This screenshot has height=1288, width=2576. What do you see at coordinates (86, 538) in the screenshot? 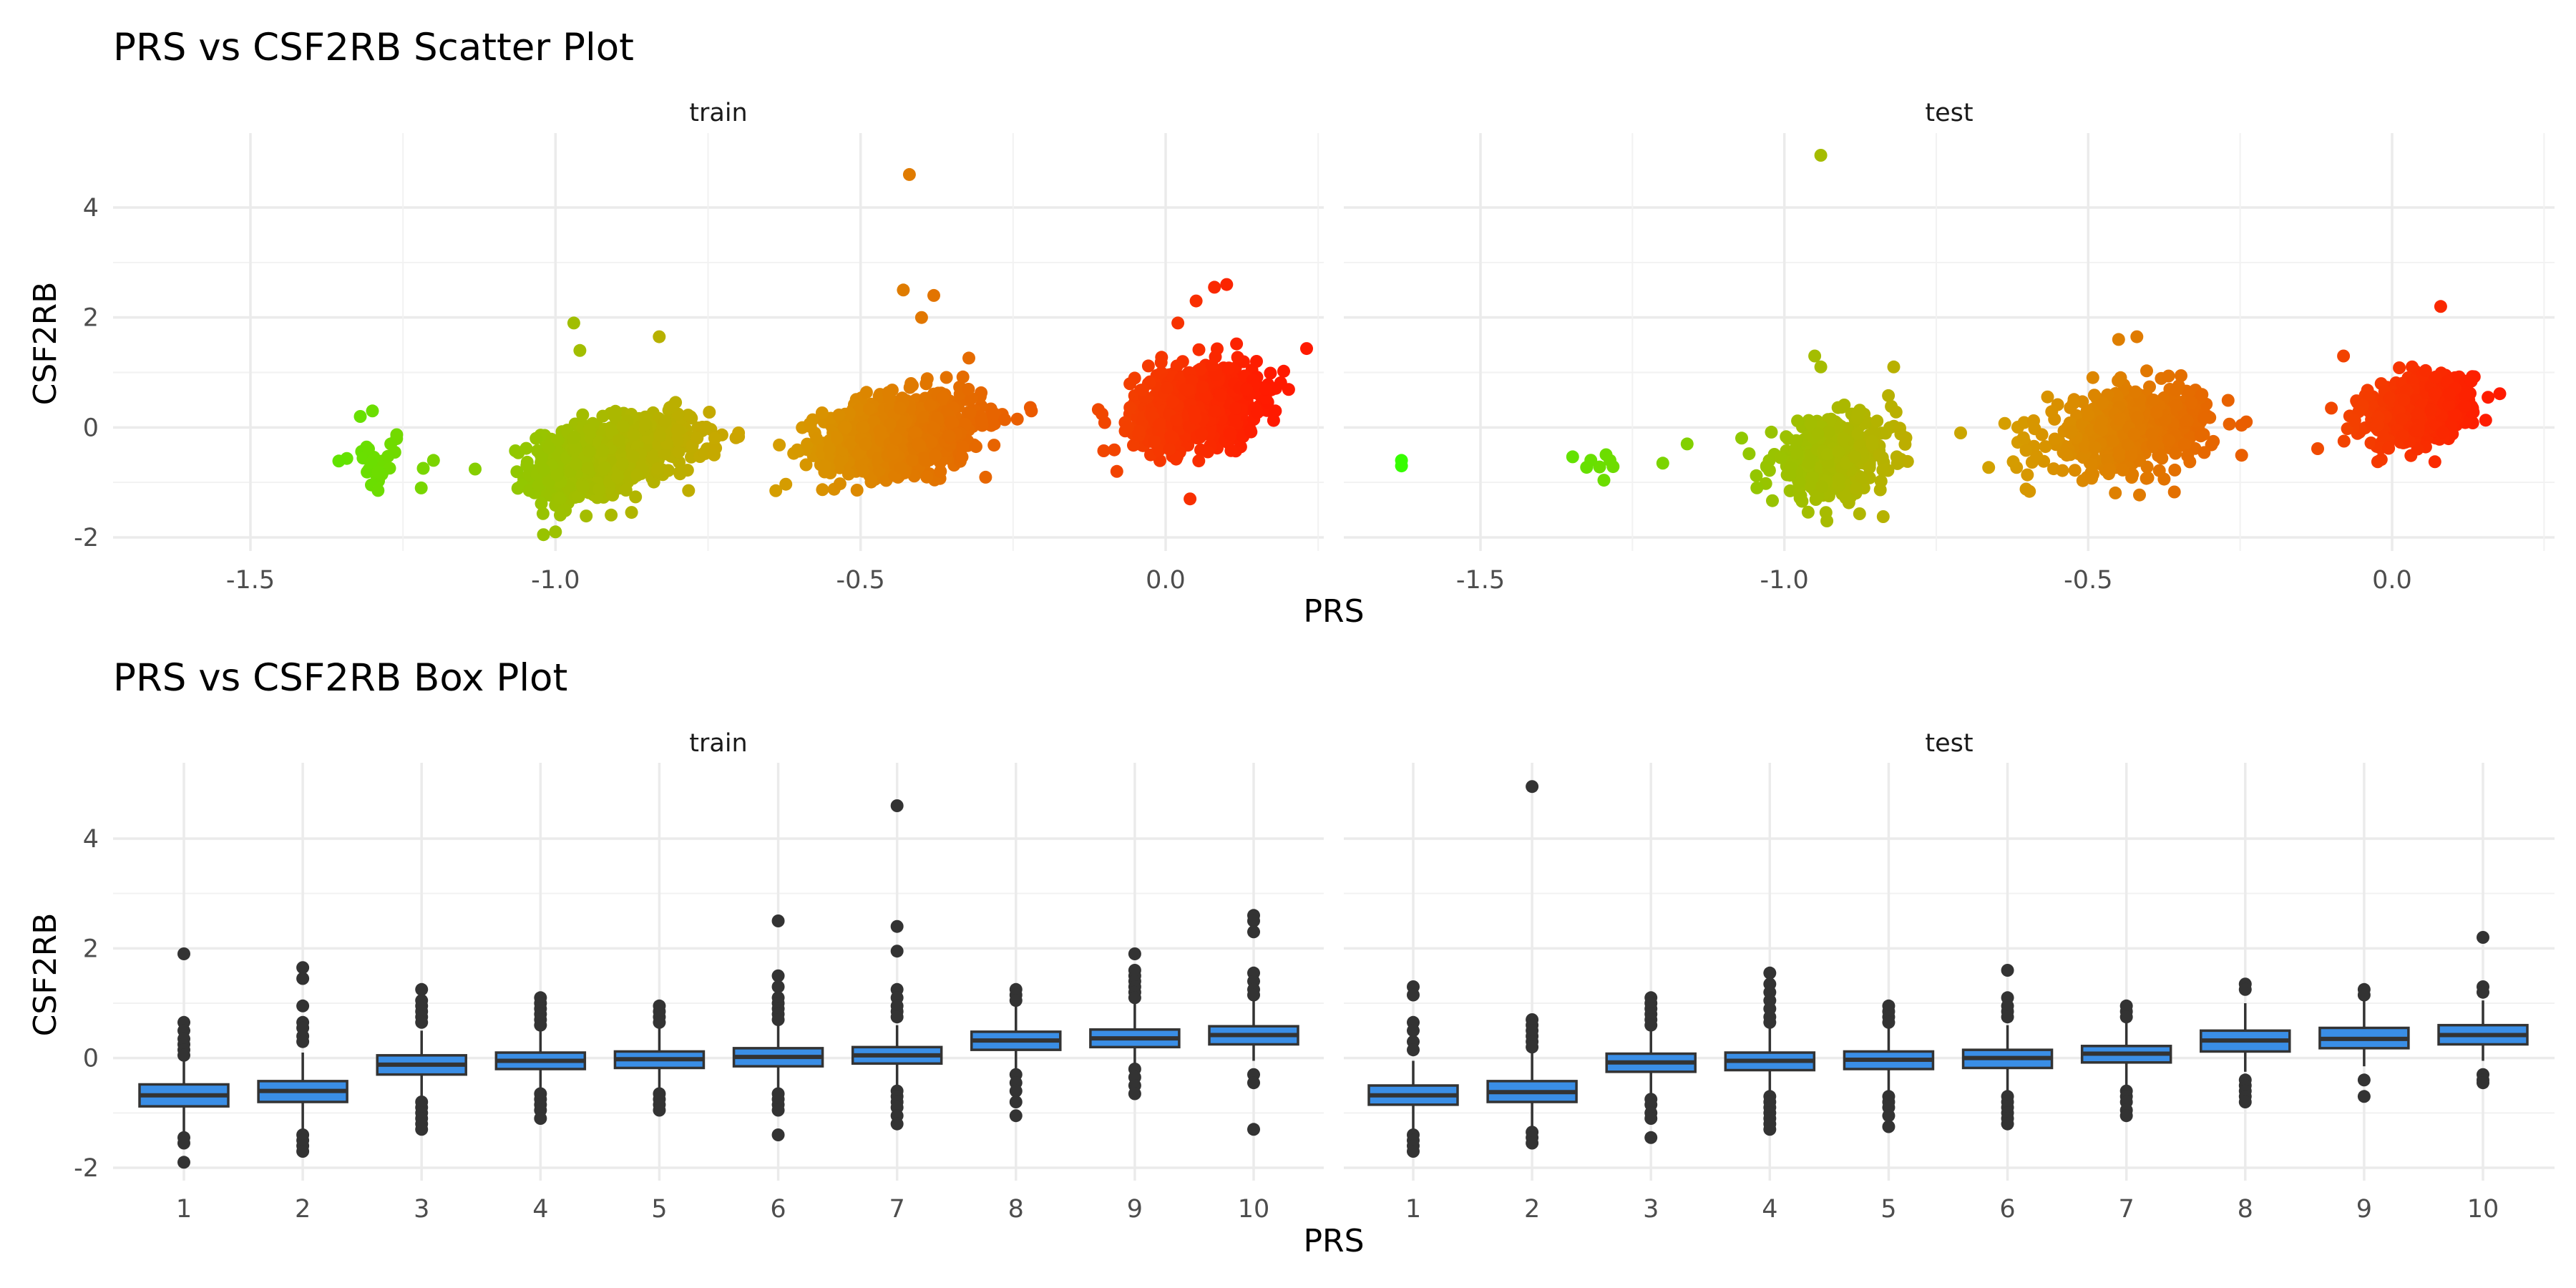
I see `scatter-y-tick-label: -2` at bounding box center [86, 538].